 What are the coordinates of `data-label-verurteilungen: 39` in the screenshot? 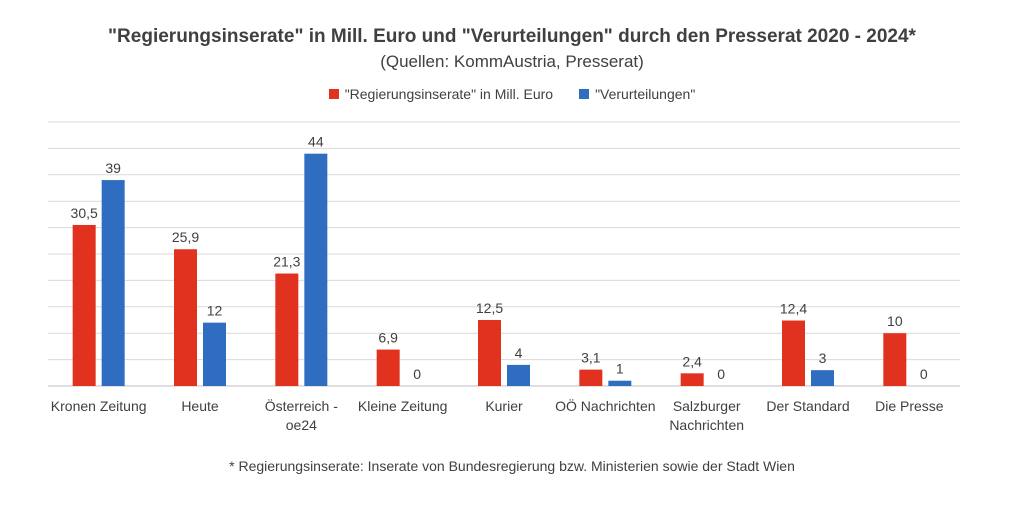 It's located at (113, 168).